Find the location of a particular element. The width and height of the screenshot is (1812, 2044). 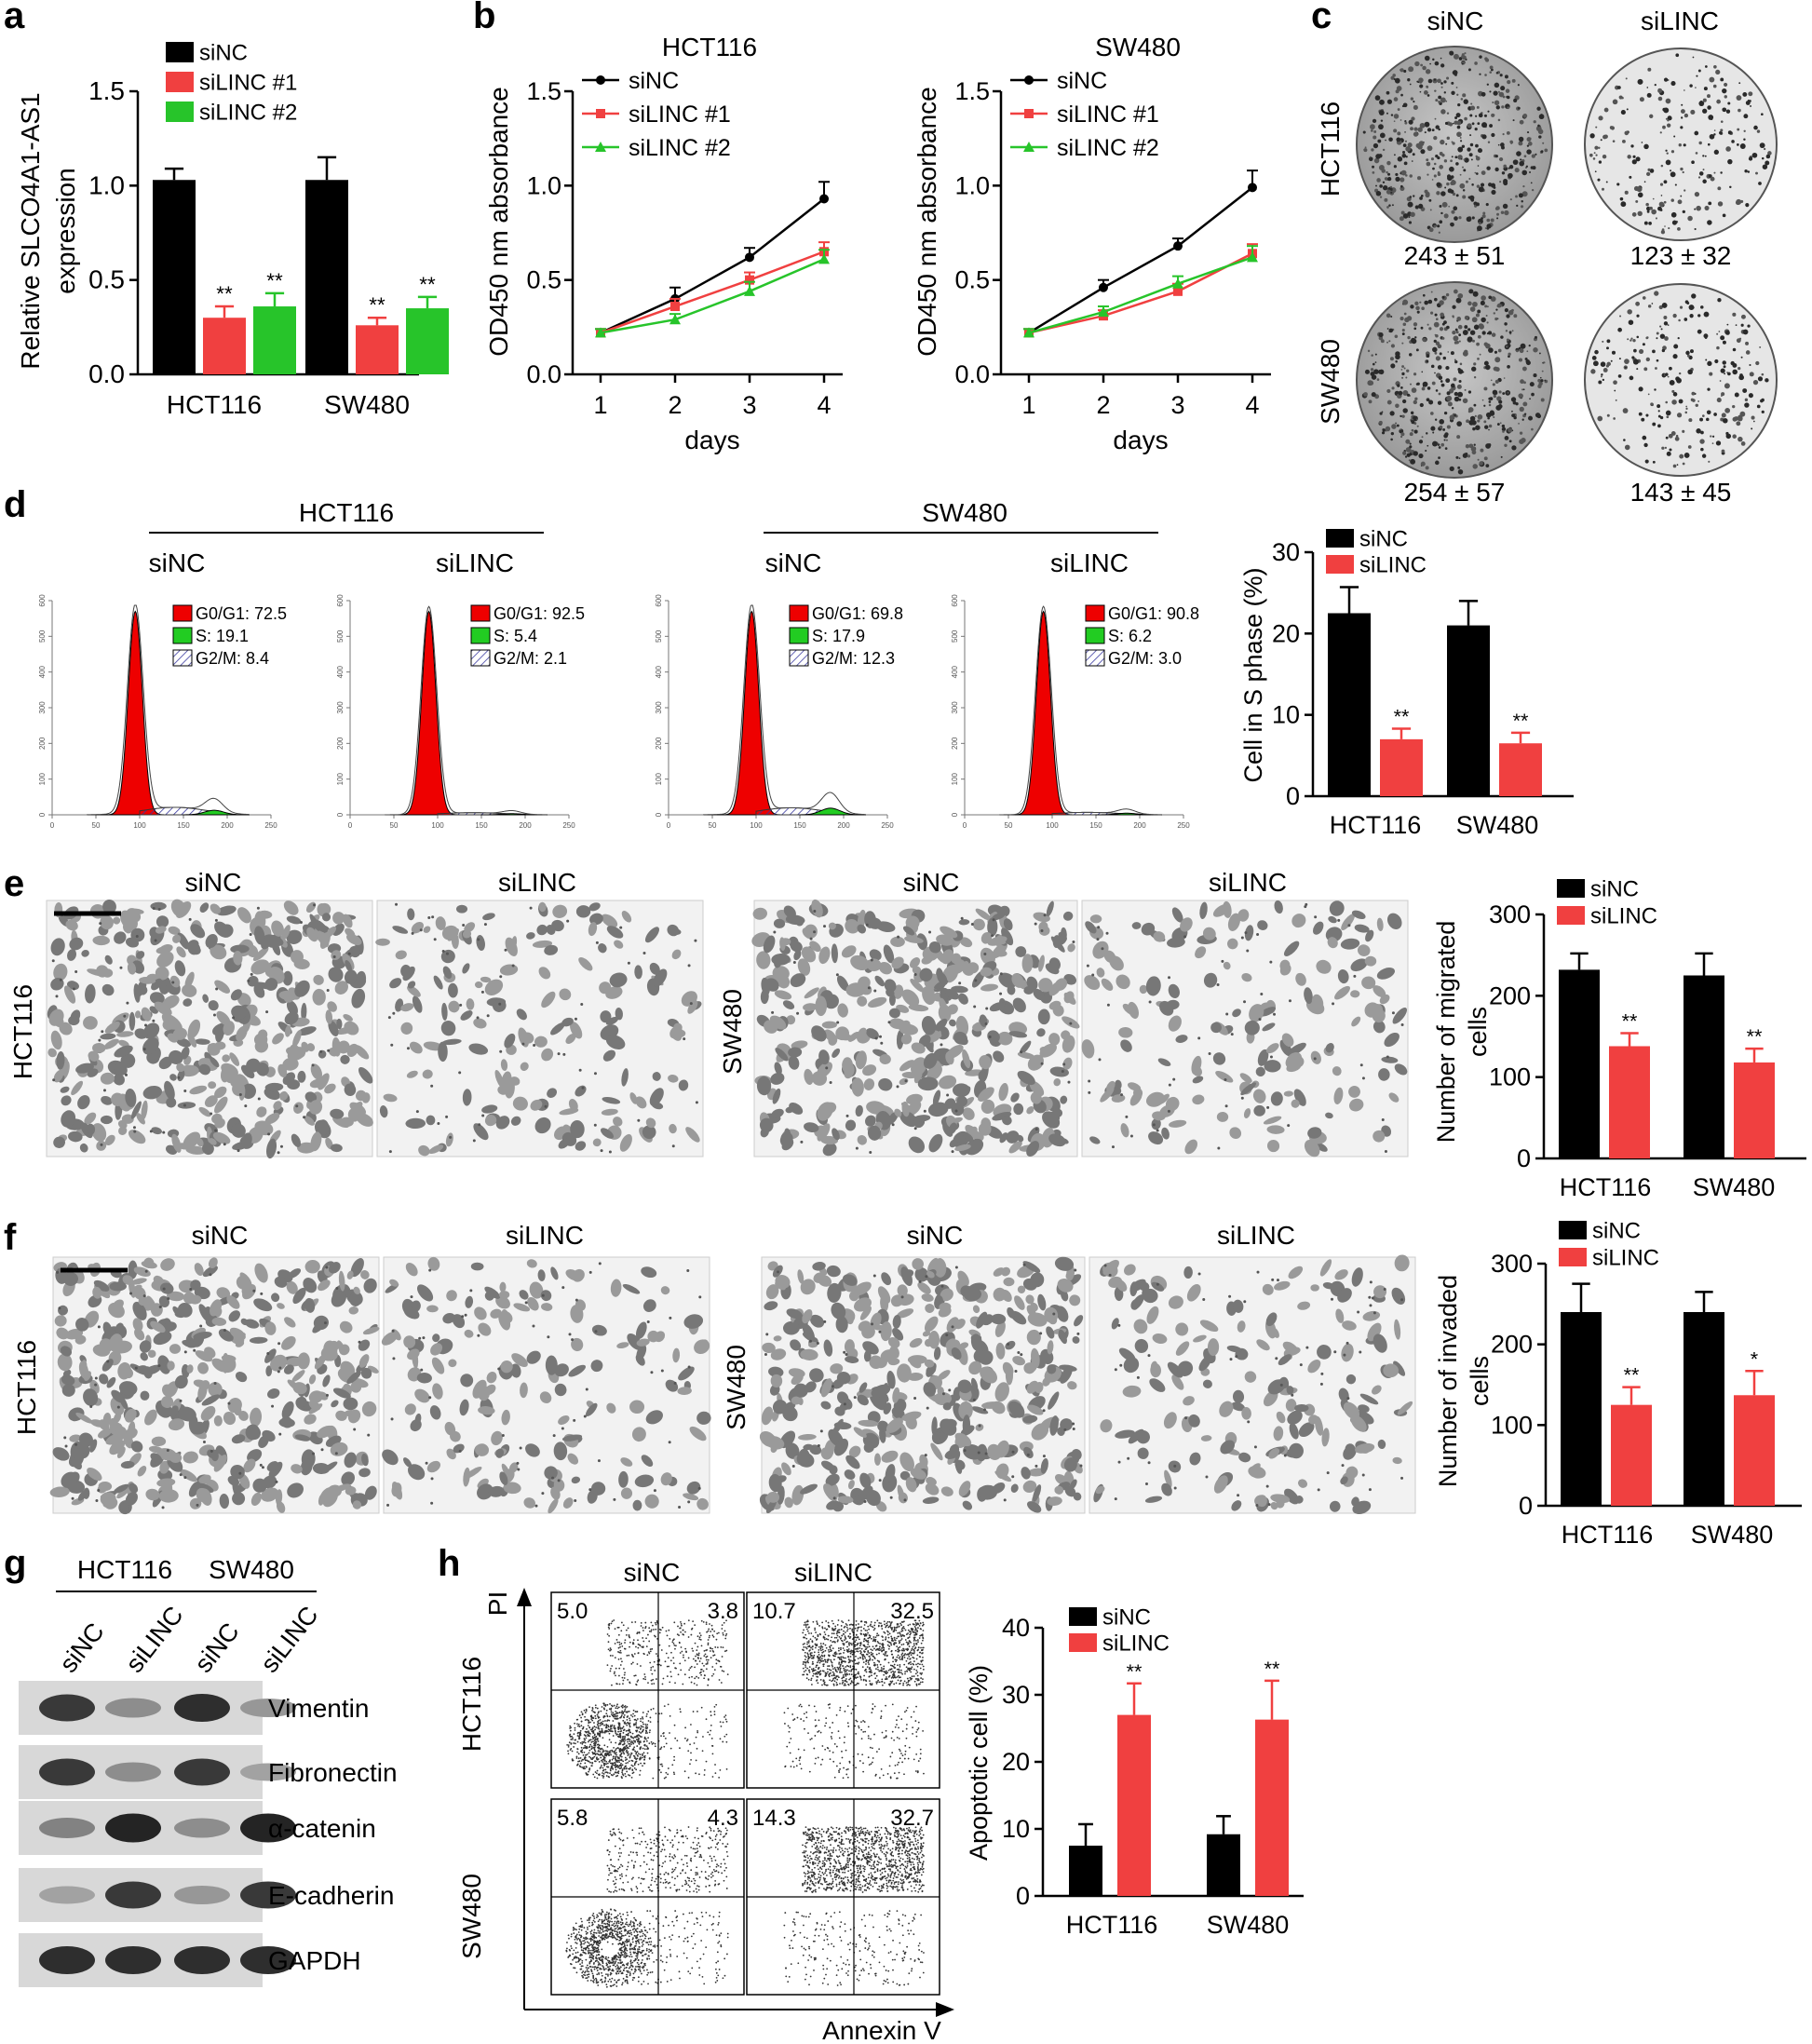

hist-x-tick-label: 150 is located at coordinates (1095, 825).